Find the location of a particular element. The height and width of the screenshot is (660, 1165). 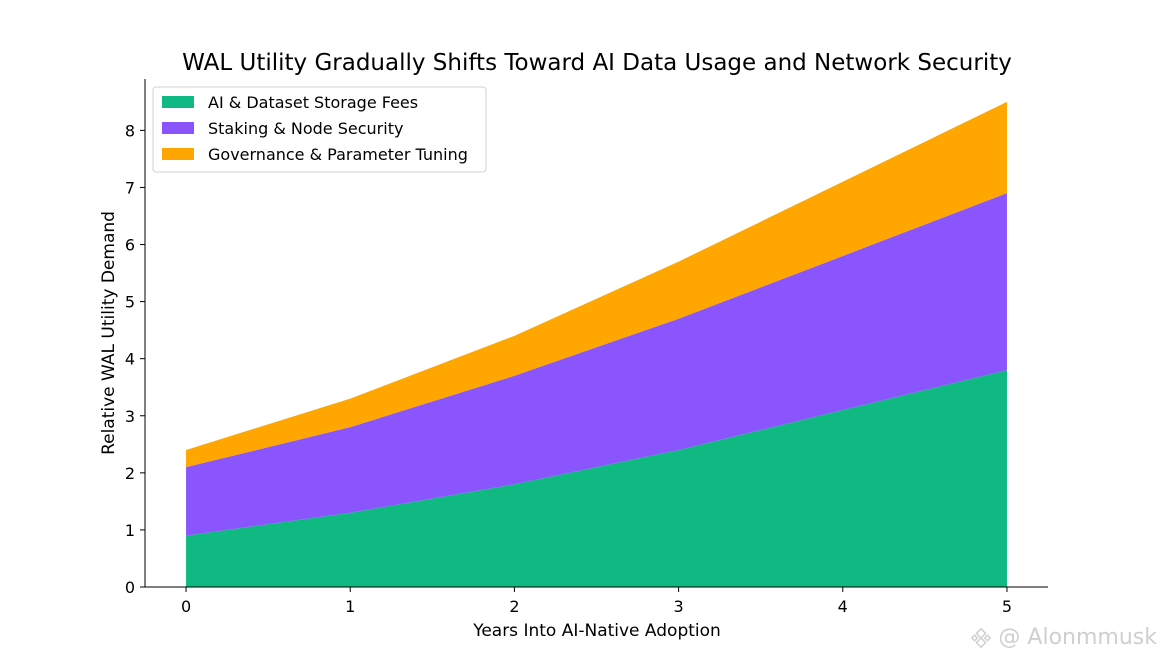

x-axis-label: Years Into AI-Native Adoption is located at coordinates (596, 631).